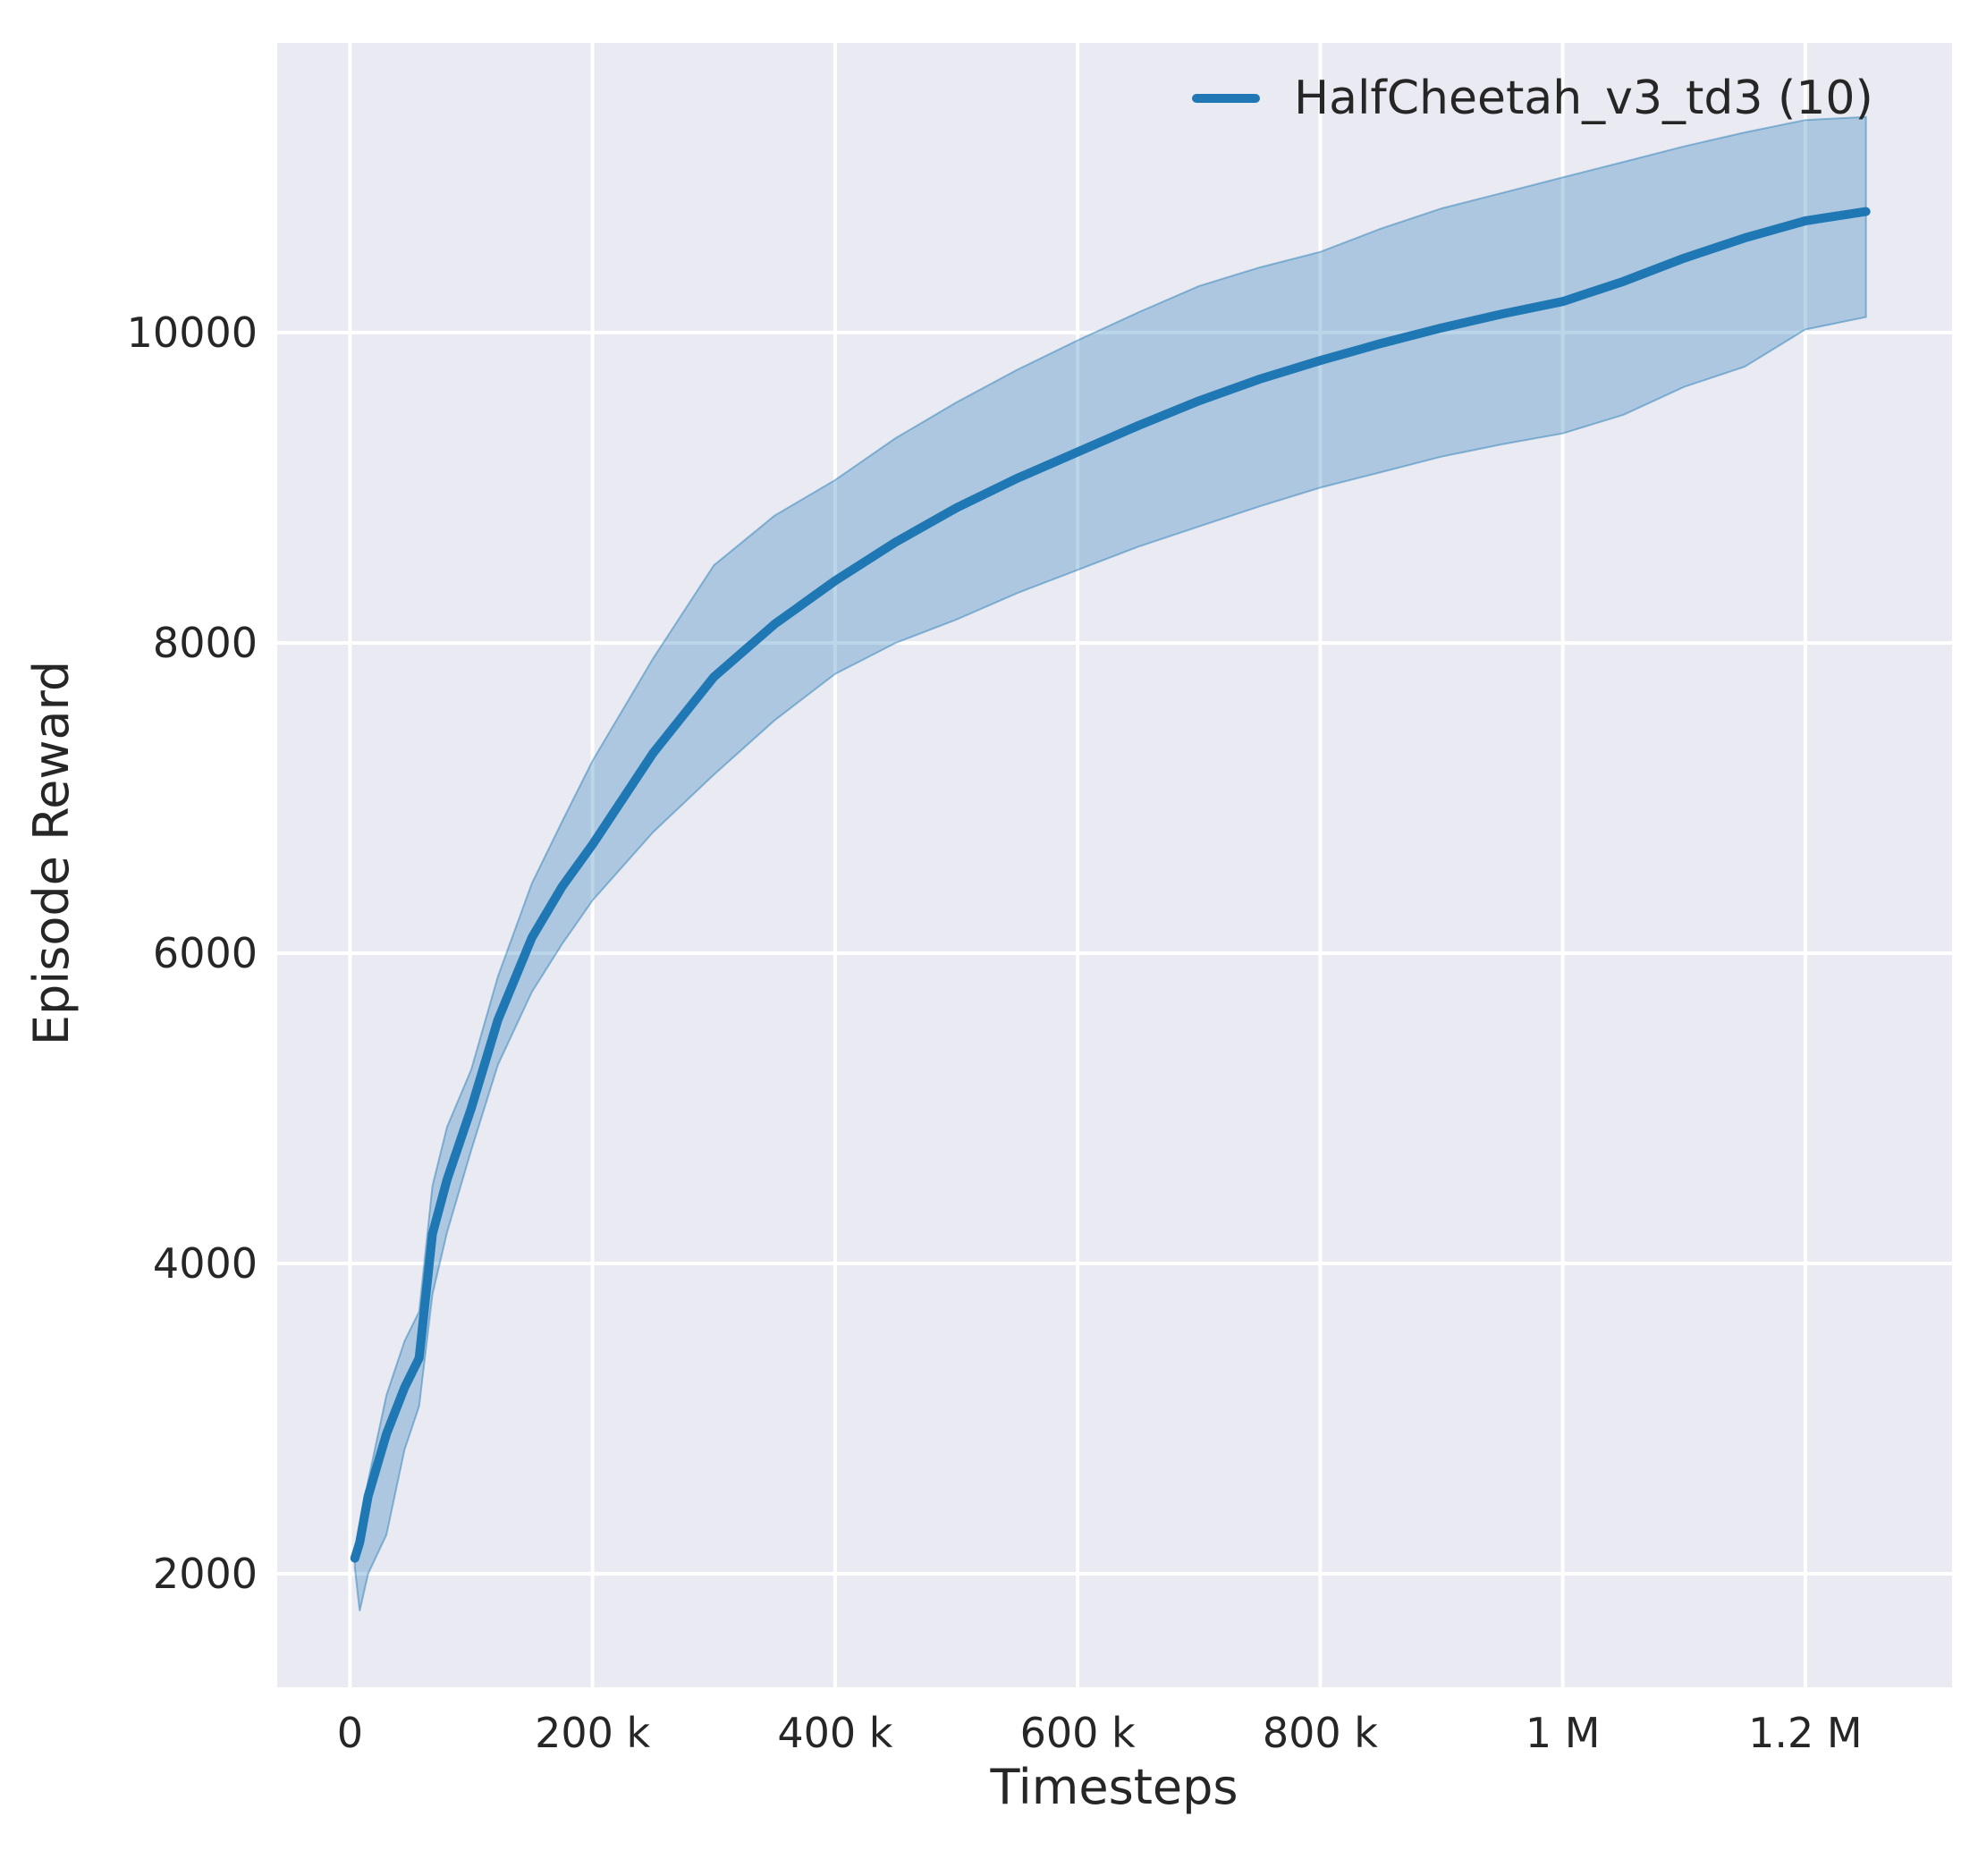  I want to click on x-tick-label: 400 k, so click(835, 1733).